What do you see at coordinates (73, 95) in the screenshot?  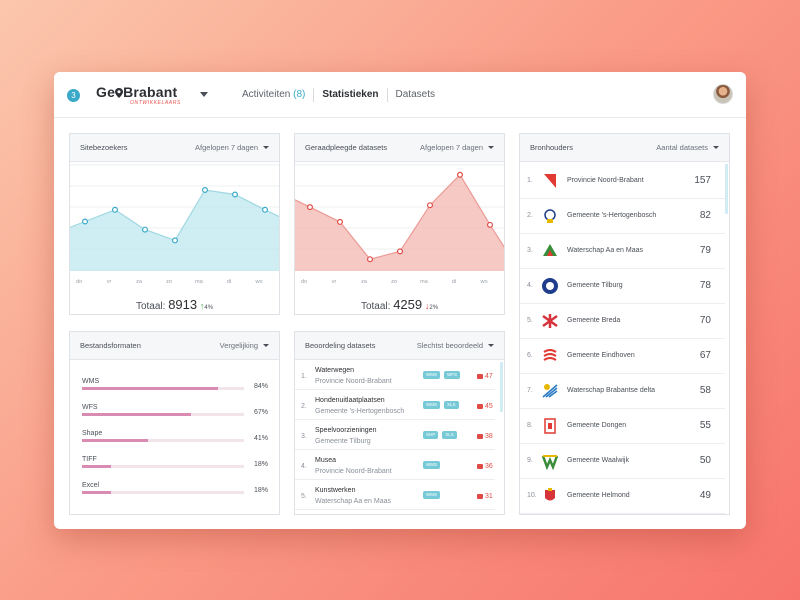 I see `notification-badge: 3` at bounding box center [73, 95].